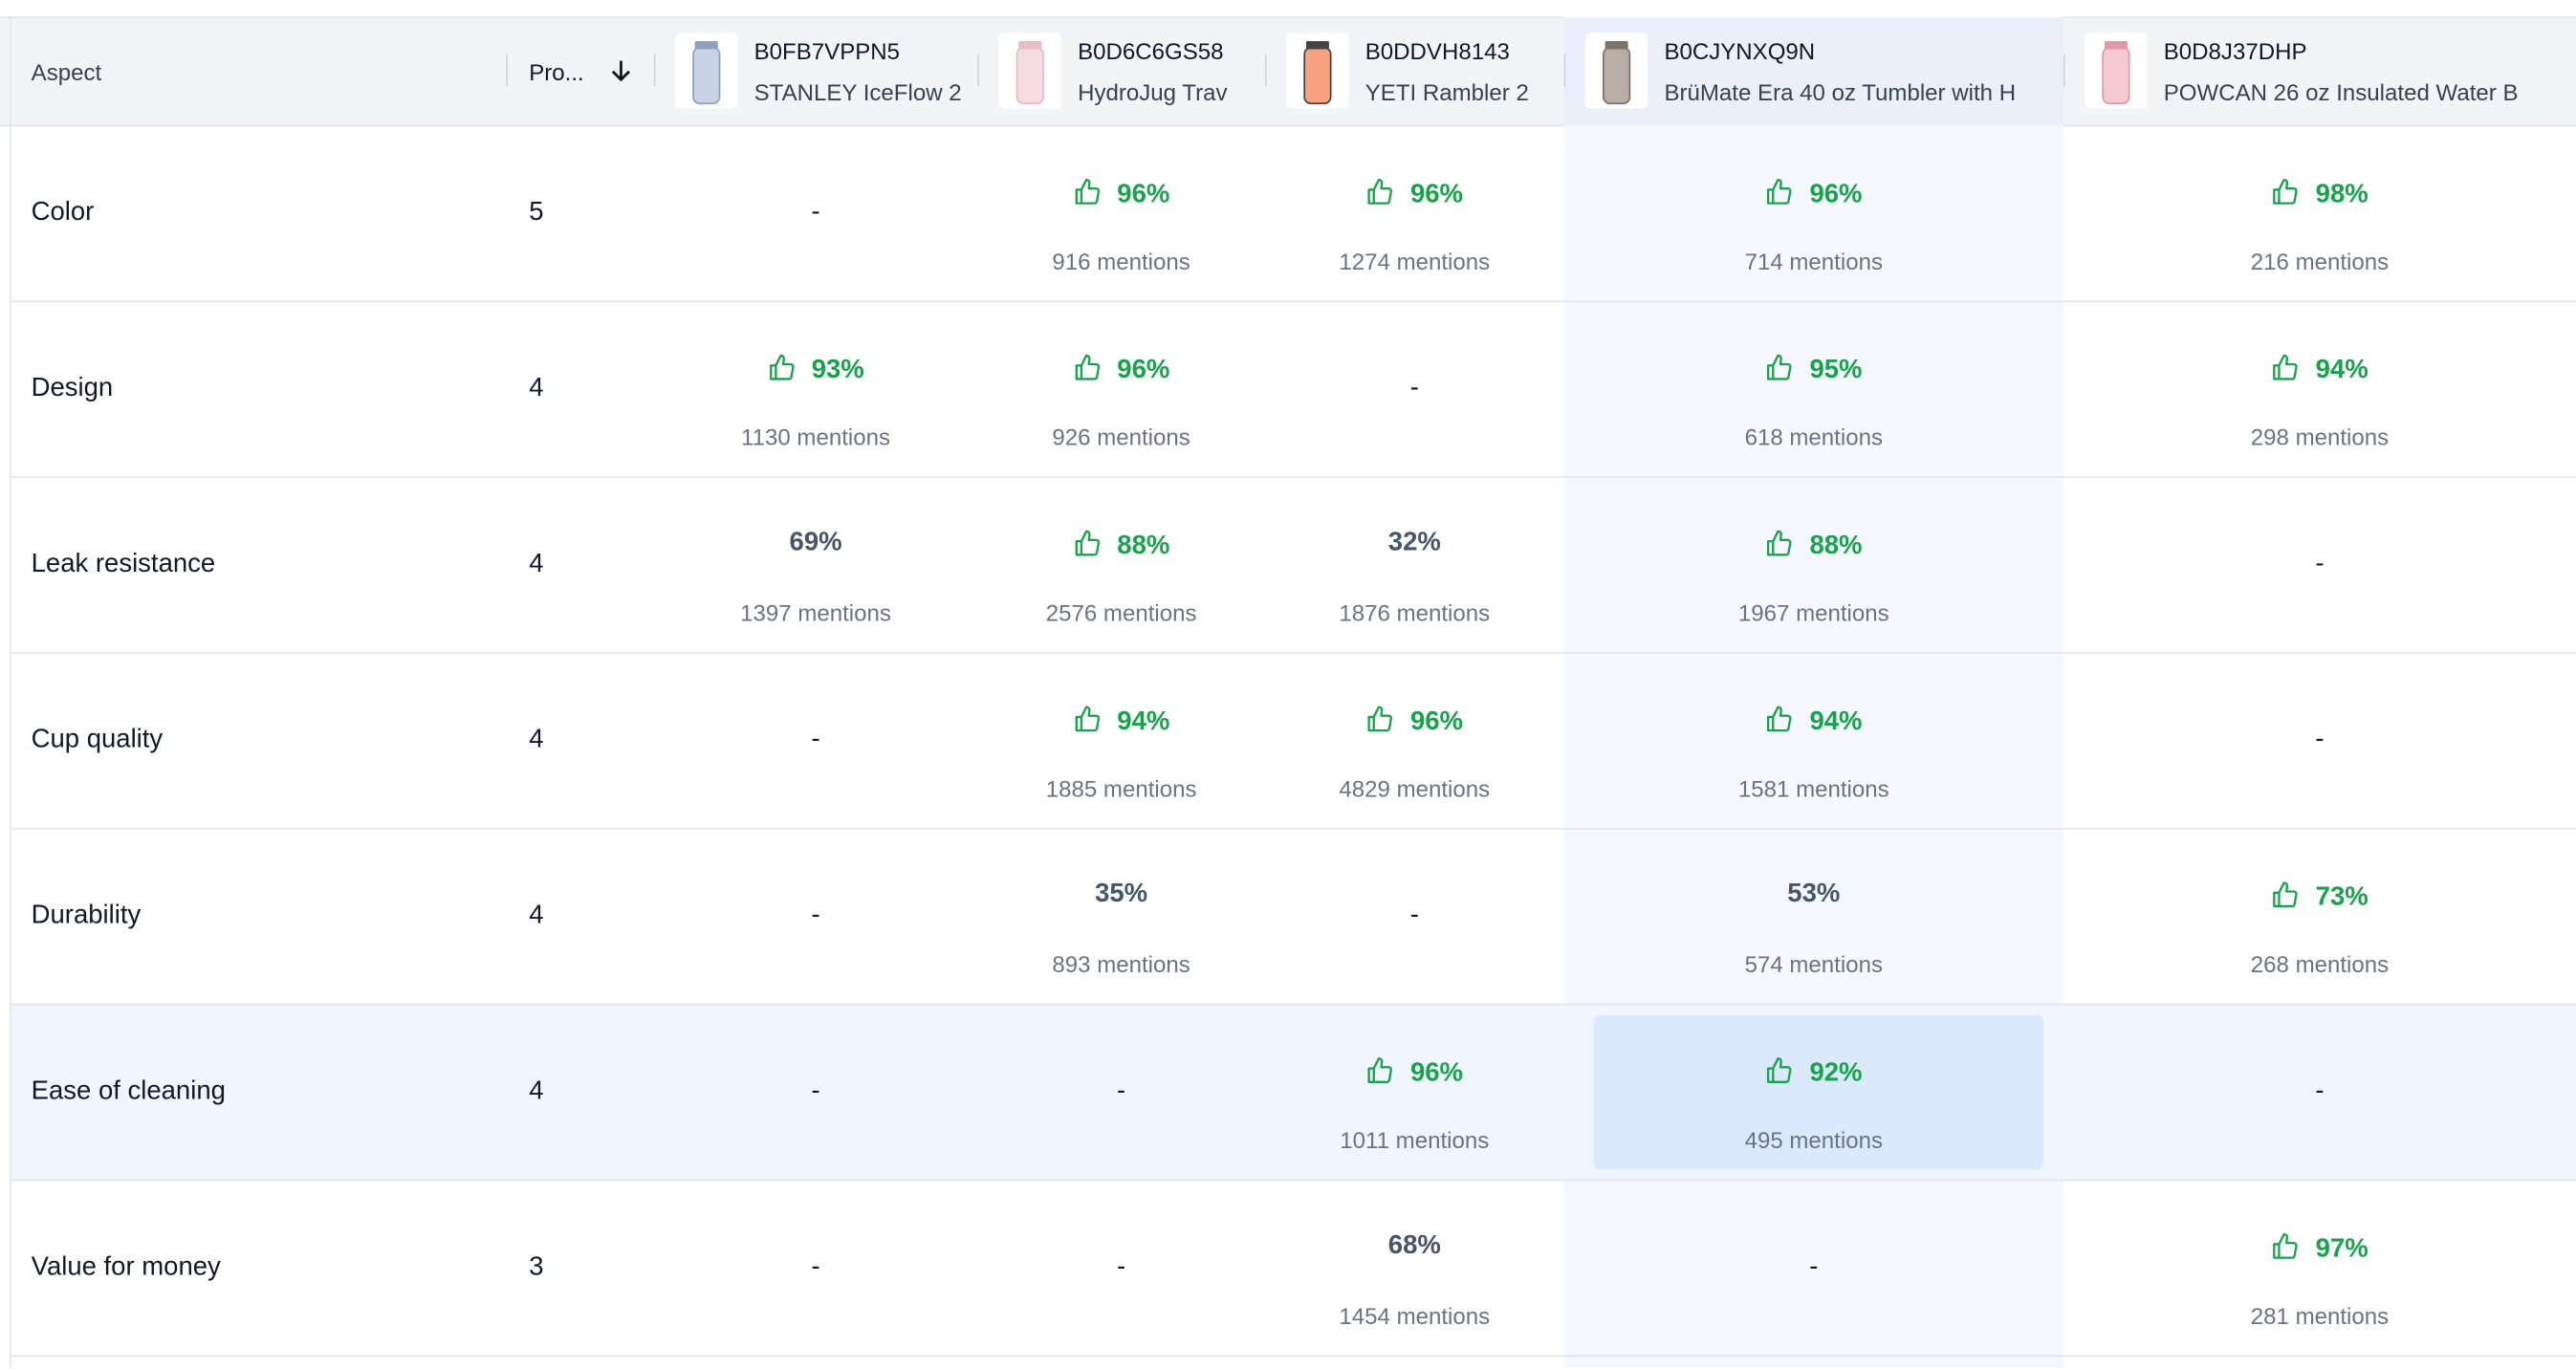  Describe the element at coordinates (1121, 788) in the screenshot. I see `mentions: 1885 mentions` at that location.